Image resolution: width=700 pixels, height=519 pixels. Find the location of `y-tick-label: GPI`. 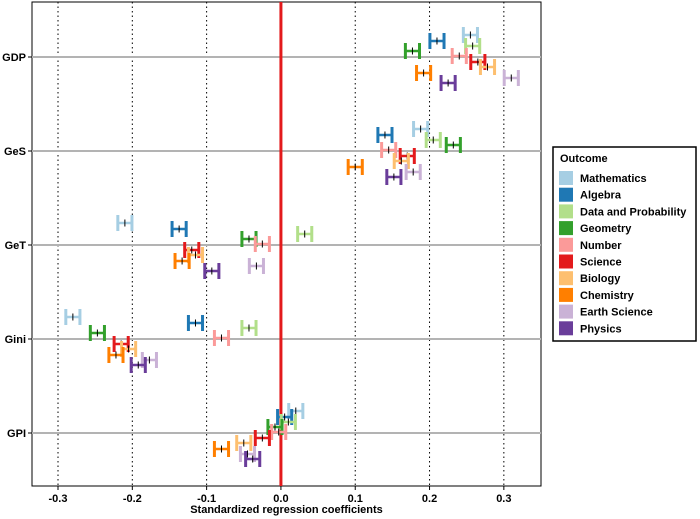

y-tick-label: GPI is located at coordinates (16, 434).